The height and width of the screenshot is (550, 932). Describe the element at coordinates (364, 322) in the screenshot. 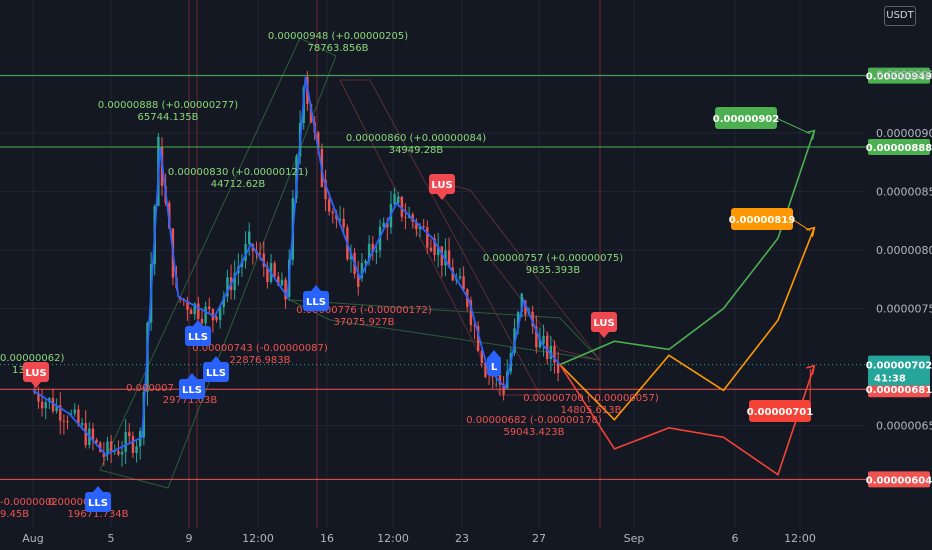

I see `annotation-line2: 37075.927B` at that location.